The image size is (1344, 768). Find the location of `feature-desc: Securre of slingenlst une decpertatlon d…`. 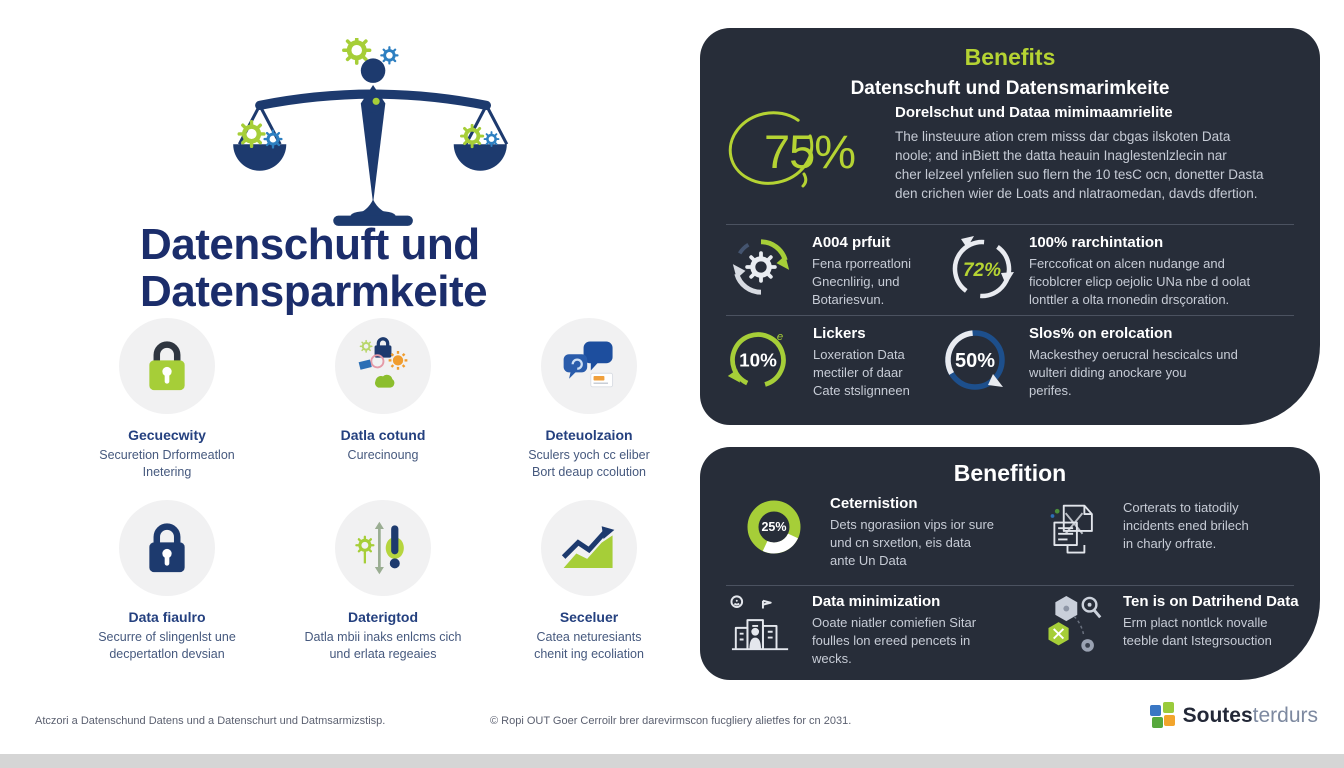

feature-desc: Securre of slingenlst une decpertatlon d… is located at coordinates (167, 646).